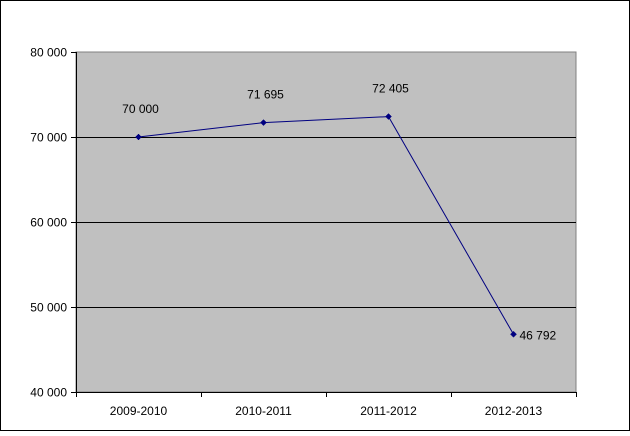  What do you see at coordinates (388, 411) in the screenshot?
I see `x-tick-label: 2011-2012` at bounding box center [388, 411].